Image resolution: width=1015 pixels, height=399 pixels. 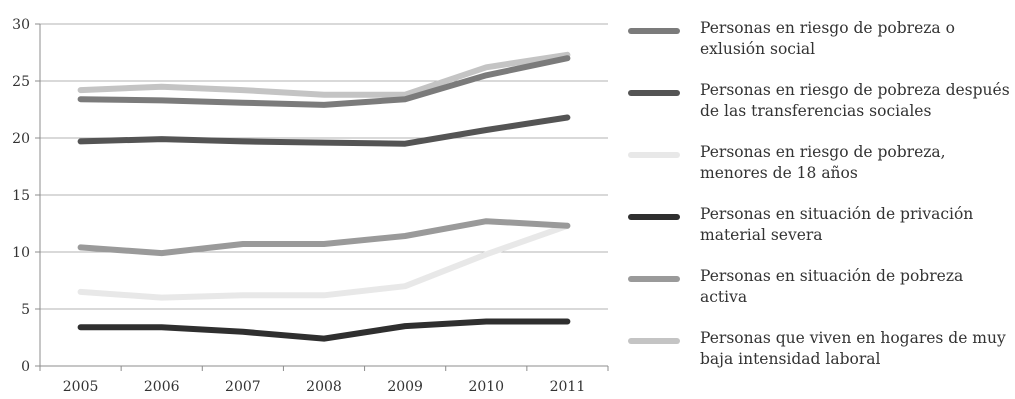 What do you see at coordinates (25, 367) in the screenshot?
I see `y-tick-label: 0` at bounding box center [25, 367].